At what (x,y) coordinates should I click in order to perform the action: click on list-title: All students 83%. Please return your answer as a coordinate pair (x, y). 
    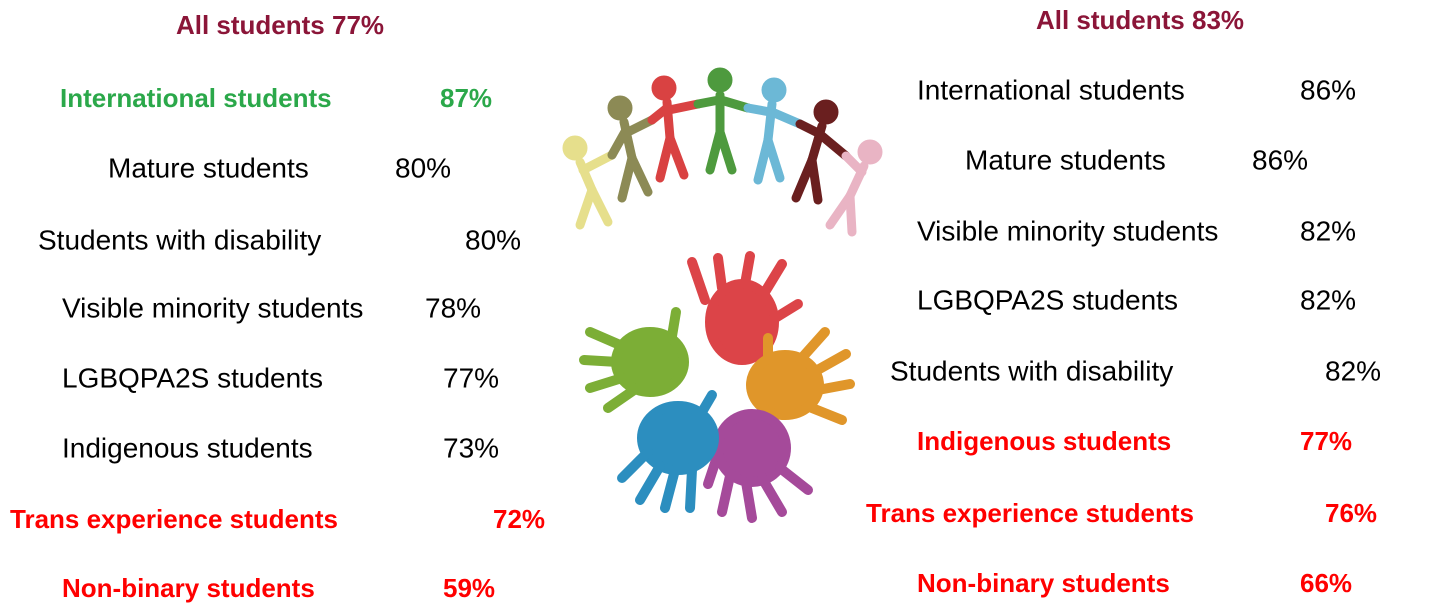
    Looking at the image, I should click on (1140, 20).